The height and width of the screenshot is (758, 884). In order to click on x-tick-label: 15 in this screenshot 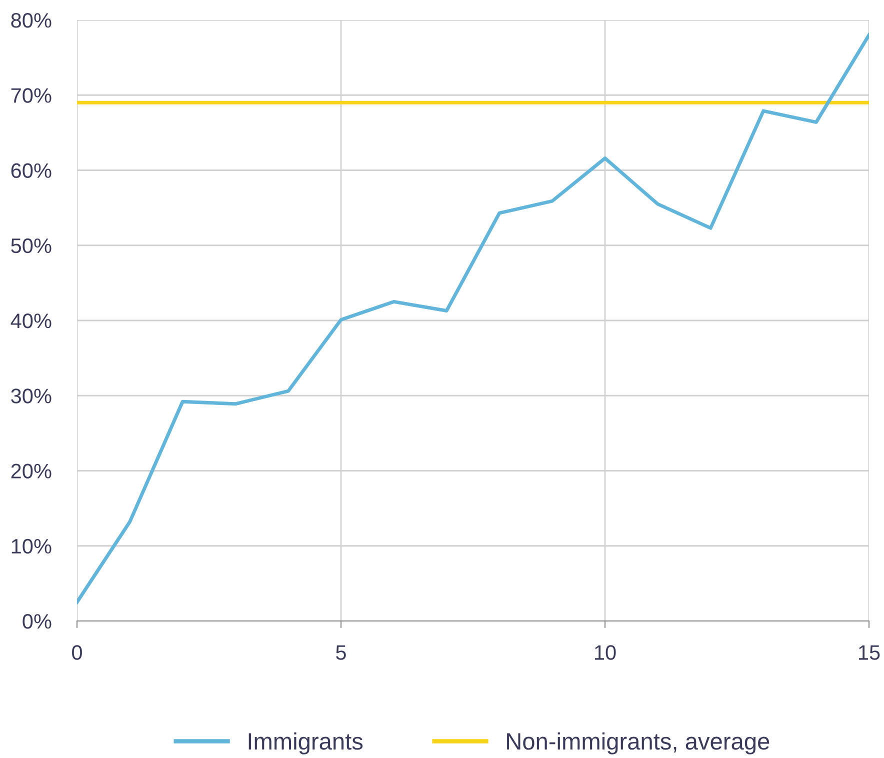, I will do `click(869, 652)`.